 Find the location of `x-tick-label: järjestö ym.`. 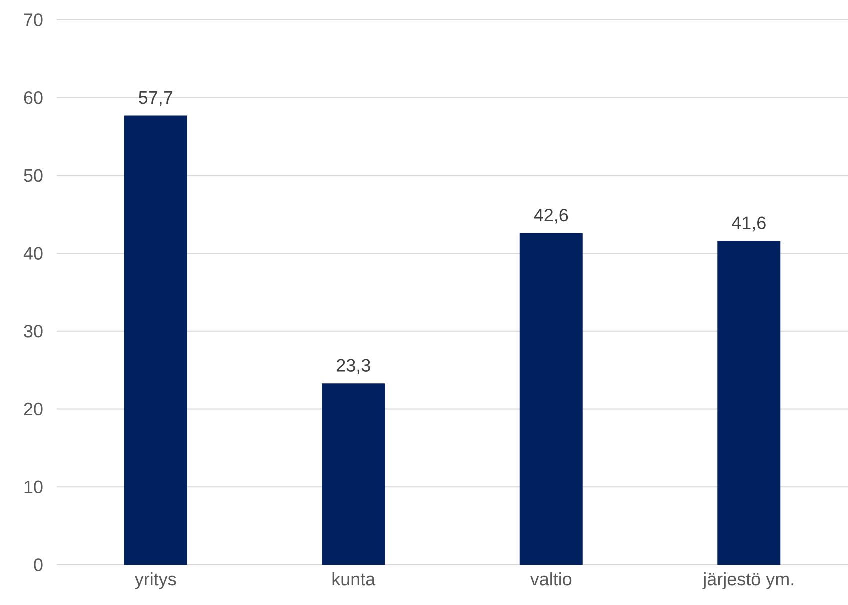

x-tick-label: järjestö ym. is located at coordinates (748, 581).